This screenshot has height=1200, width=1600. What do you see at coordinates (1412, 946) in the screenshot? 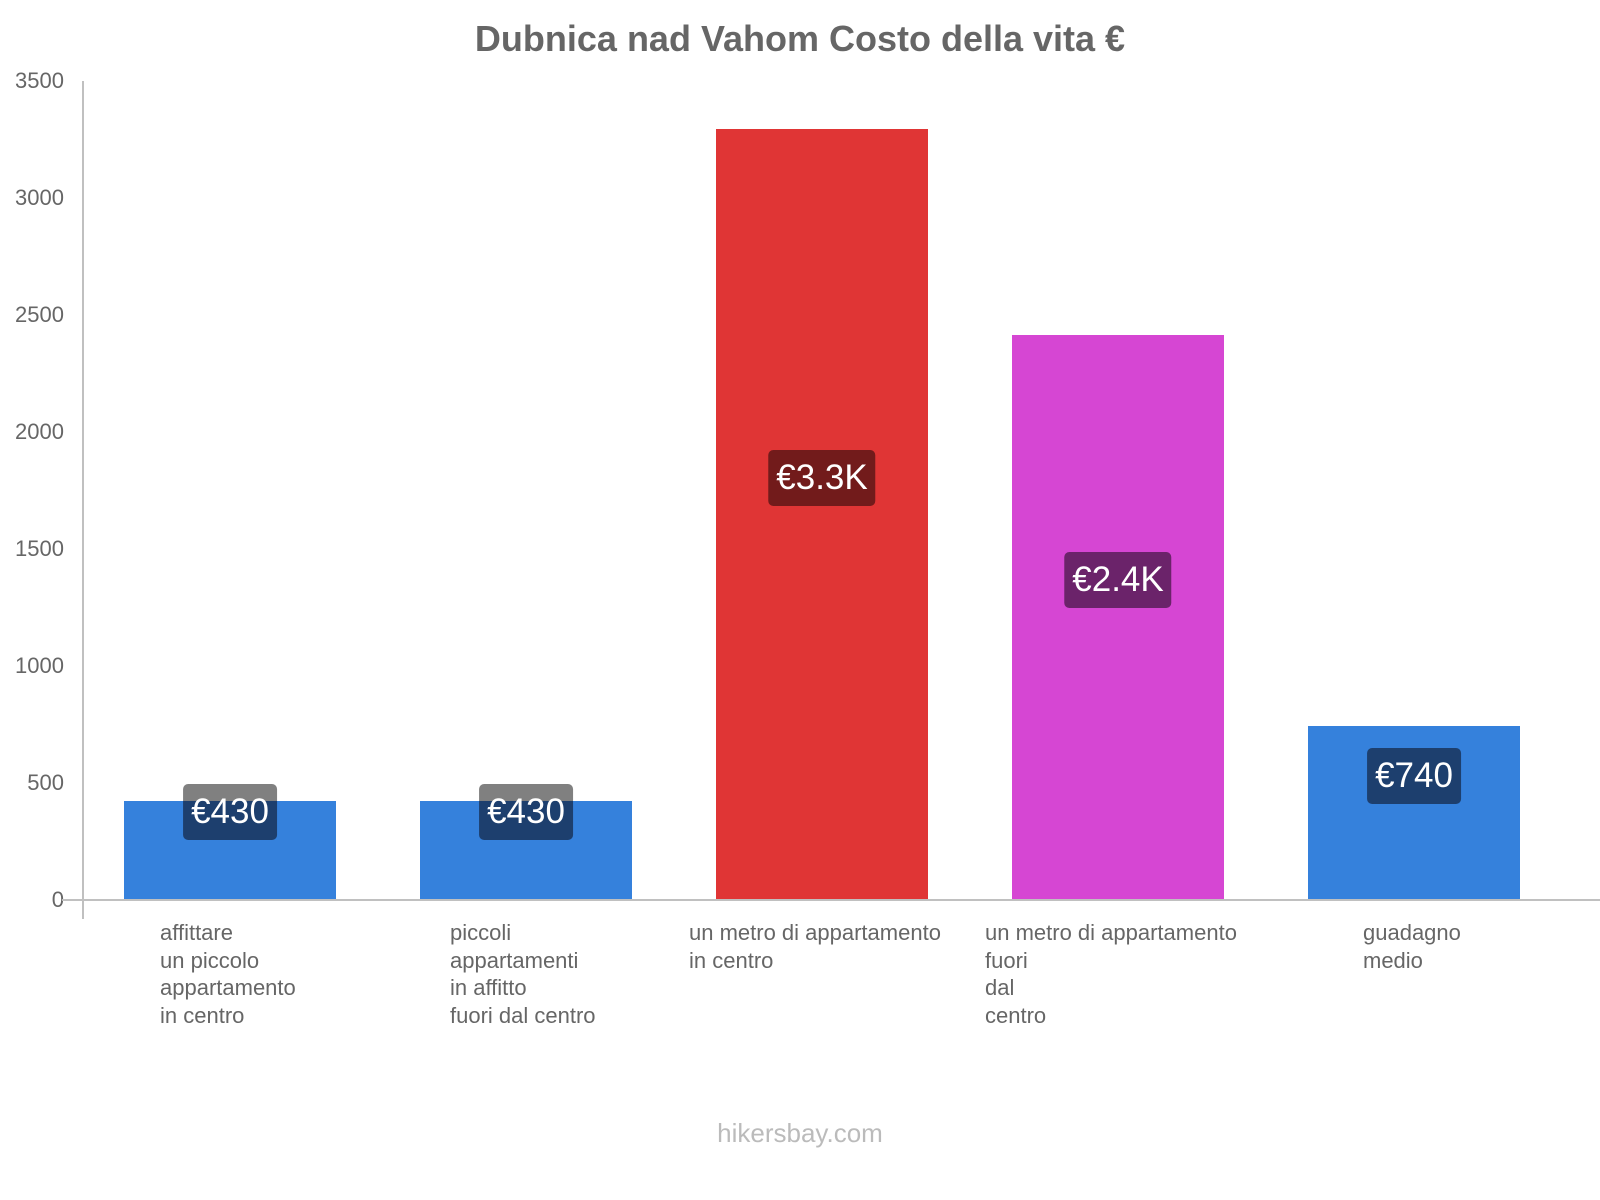
I see `x-tick-label: guadagno medio` at bounding box center [1412, 946].